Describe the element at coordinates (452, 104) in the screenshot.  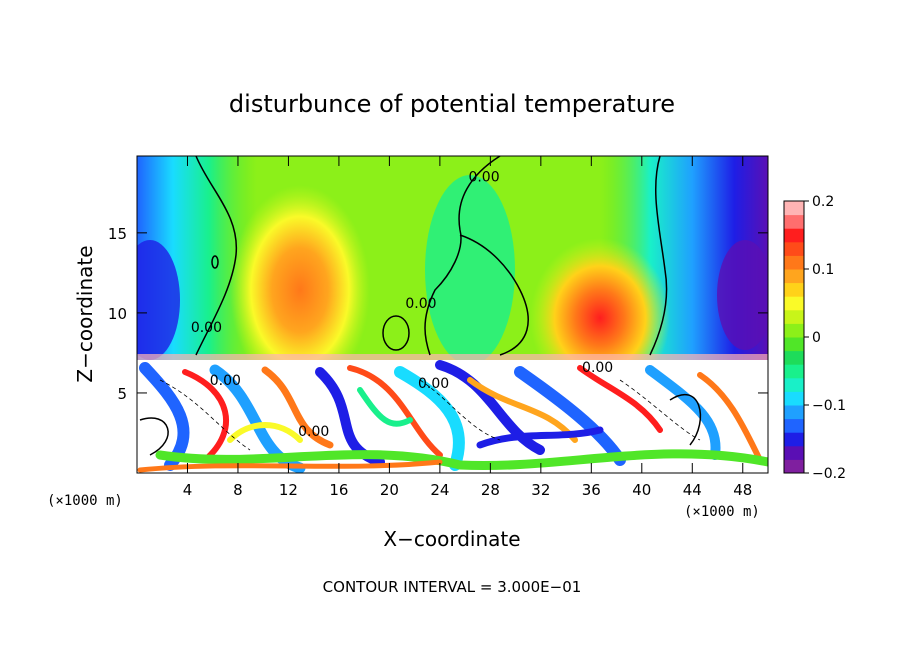
I see `chart-title: disturbunce of potential temperature` at that location.